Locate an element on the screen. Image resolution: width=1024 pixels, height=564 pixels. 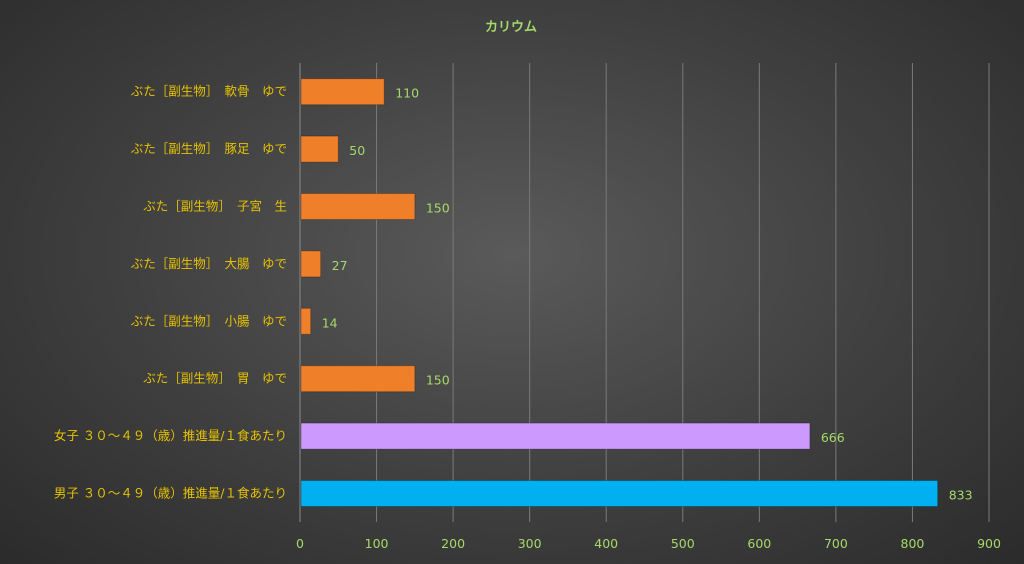
x-tick-label: 100 is located at coordinates (377, 543).